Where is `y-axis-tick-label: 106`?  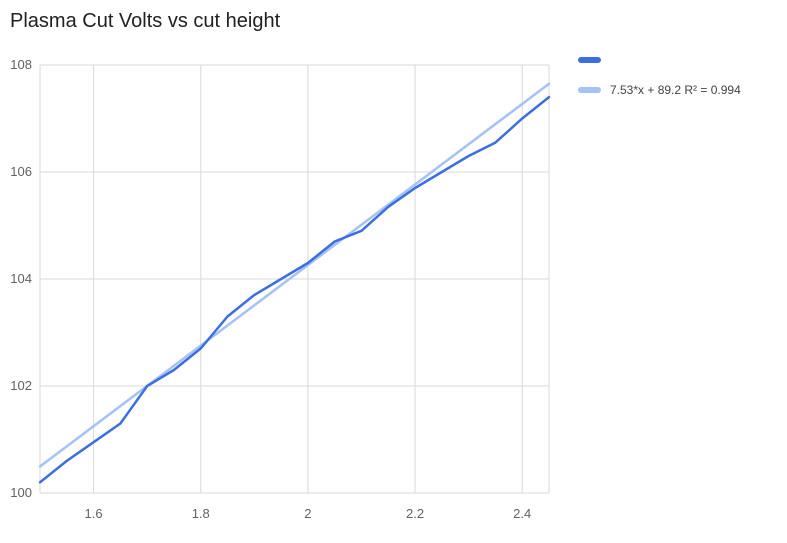 y-axis-tick-label: 106 is located at coordinates (21, 171).